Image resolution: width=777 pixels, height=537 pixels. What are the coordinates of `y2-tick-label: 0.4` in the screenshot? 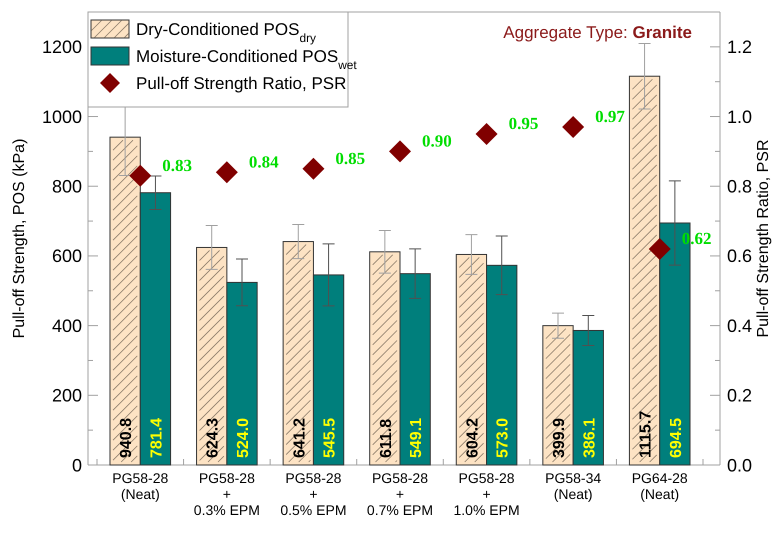 It's located at (739, 326).